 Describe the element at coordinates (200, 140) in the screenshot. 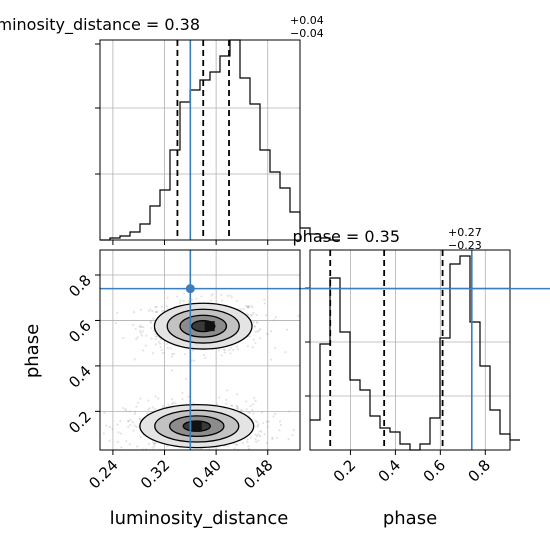

I see `dist-frame` at that location.